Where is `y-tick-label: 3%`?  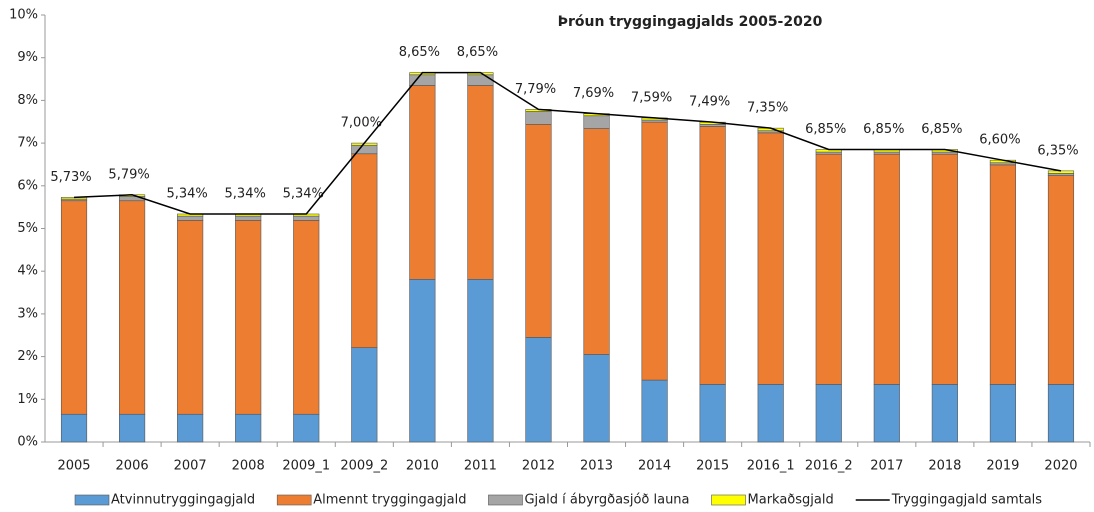
y-tick-label: 3% is located at coordinates (27, 313).